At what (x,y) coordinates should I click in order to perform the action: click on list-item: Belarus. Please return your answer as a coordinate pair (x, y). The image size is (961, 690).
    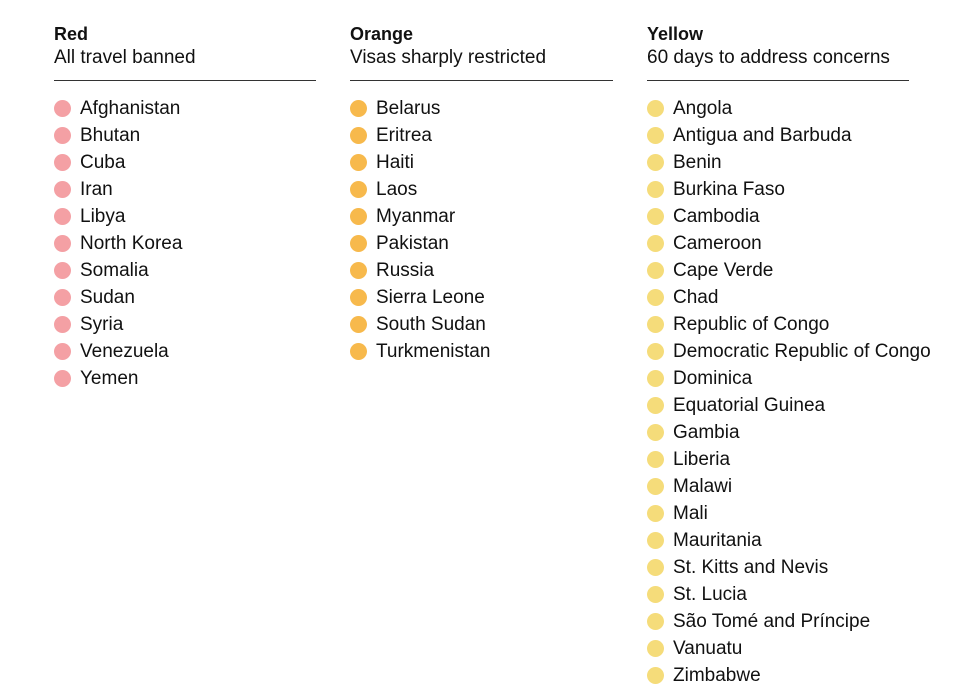
    Looking at the image, I should click on (481, 108).